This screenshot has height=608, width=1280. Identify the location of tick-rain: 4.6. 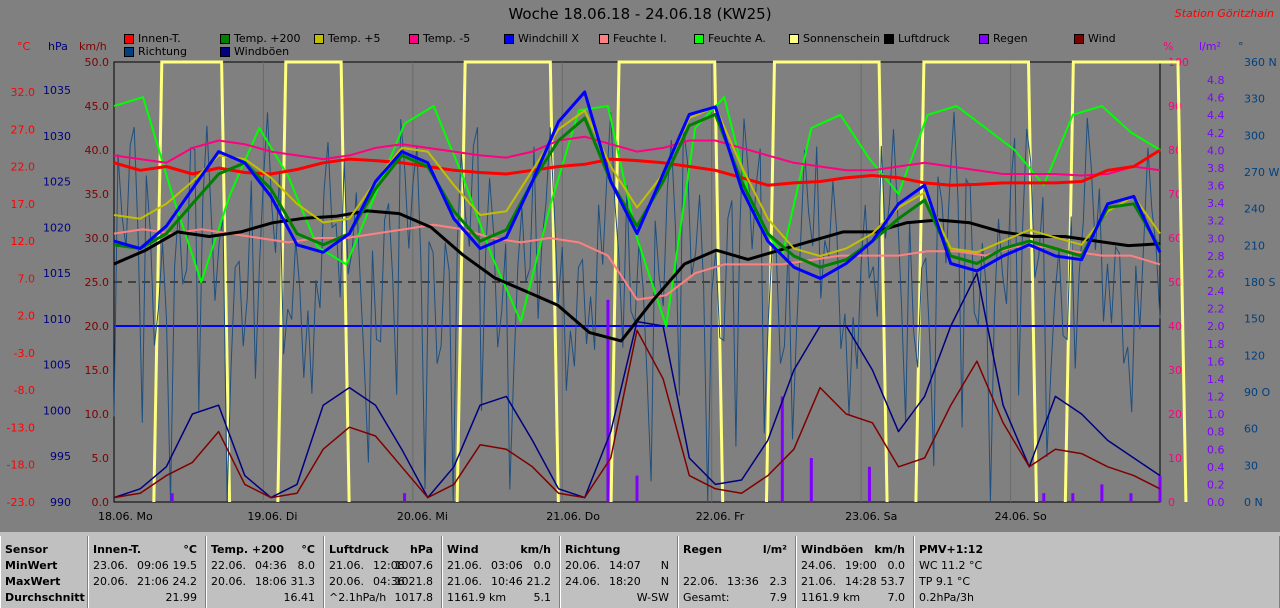
(1216, 98).